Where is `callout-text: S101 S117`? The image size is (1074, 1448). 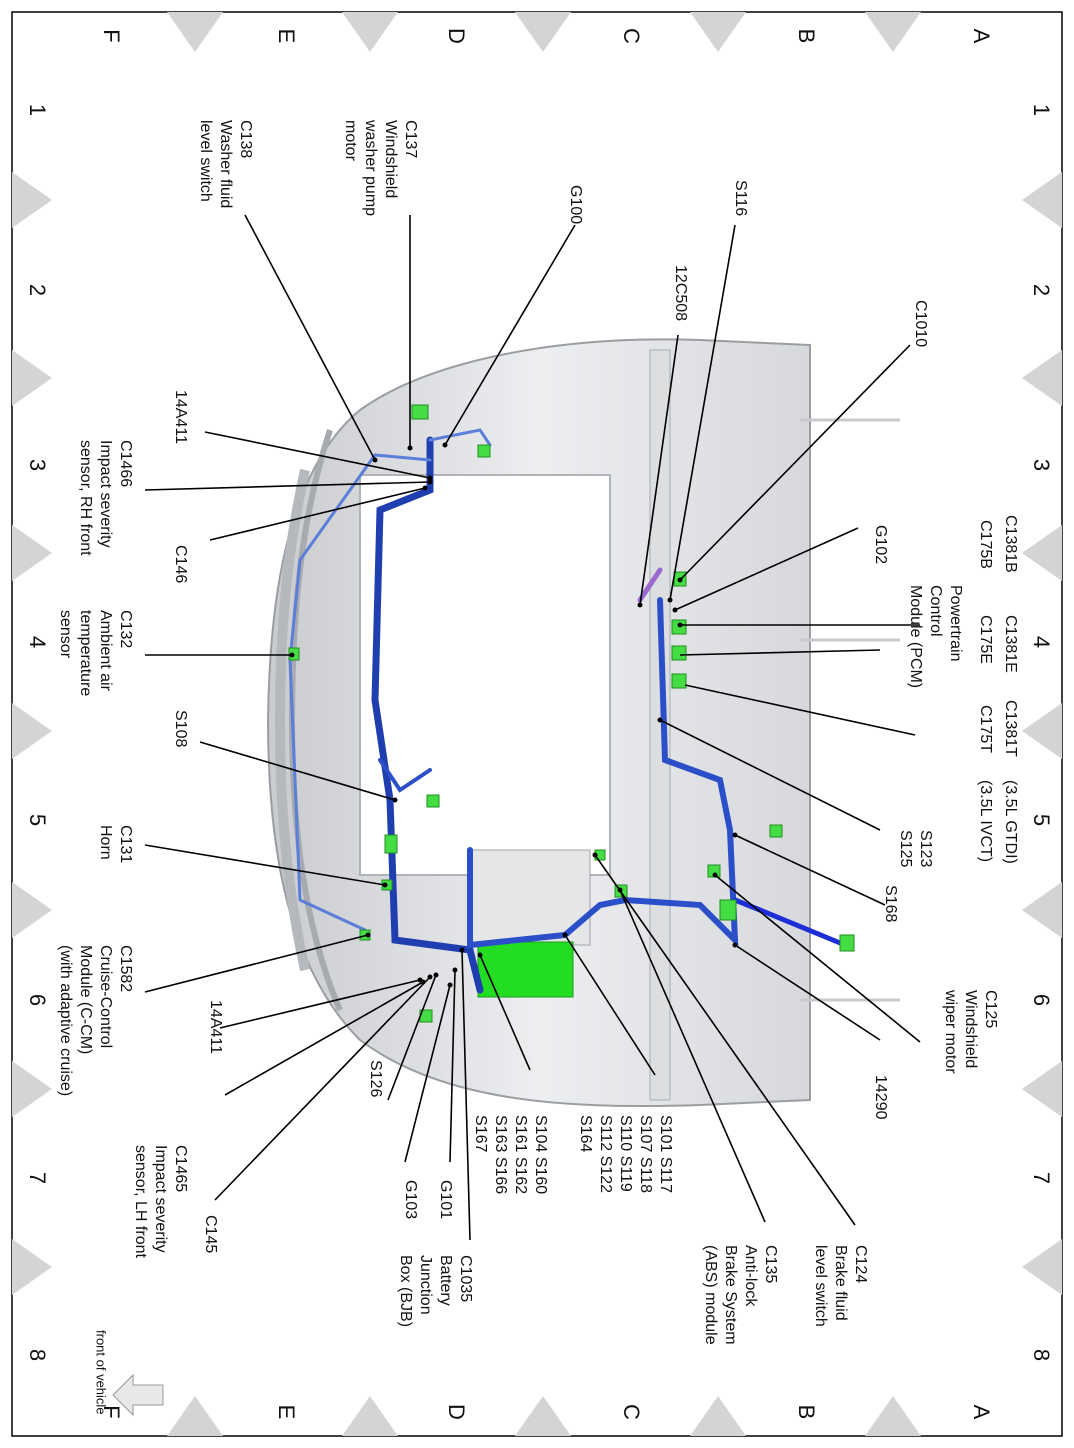 callout-text: S101 S117 is located at coordinates (665, 1154).